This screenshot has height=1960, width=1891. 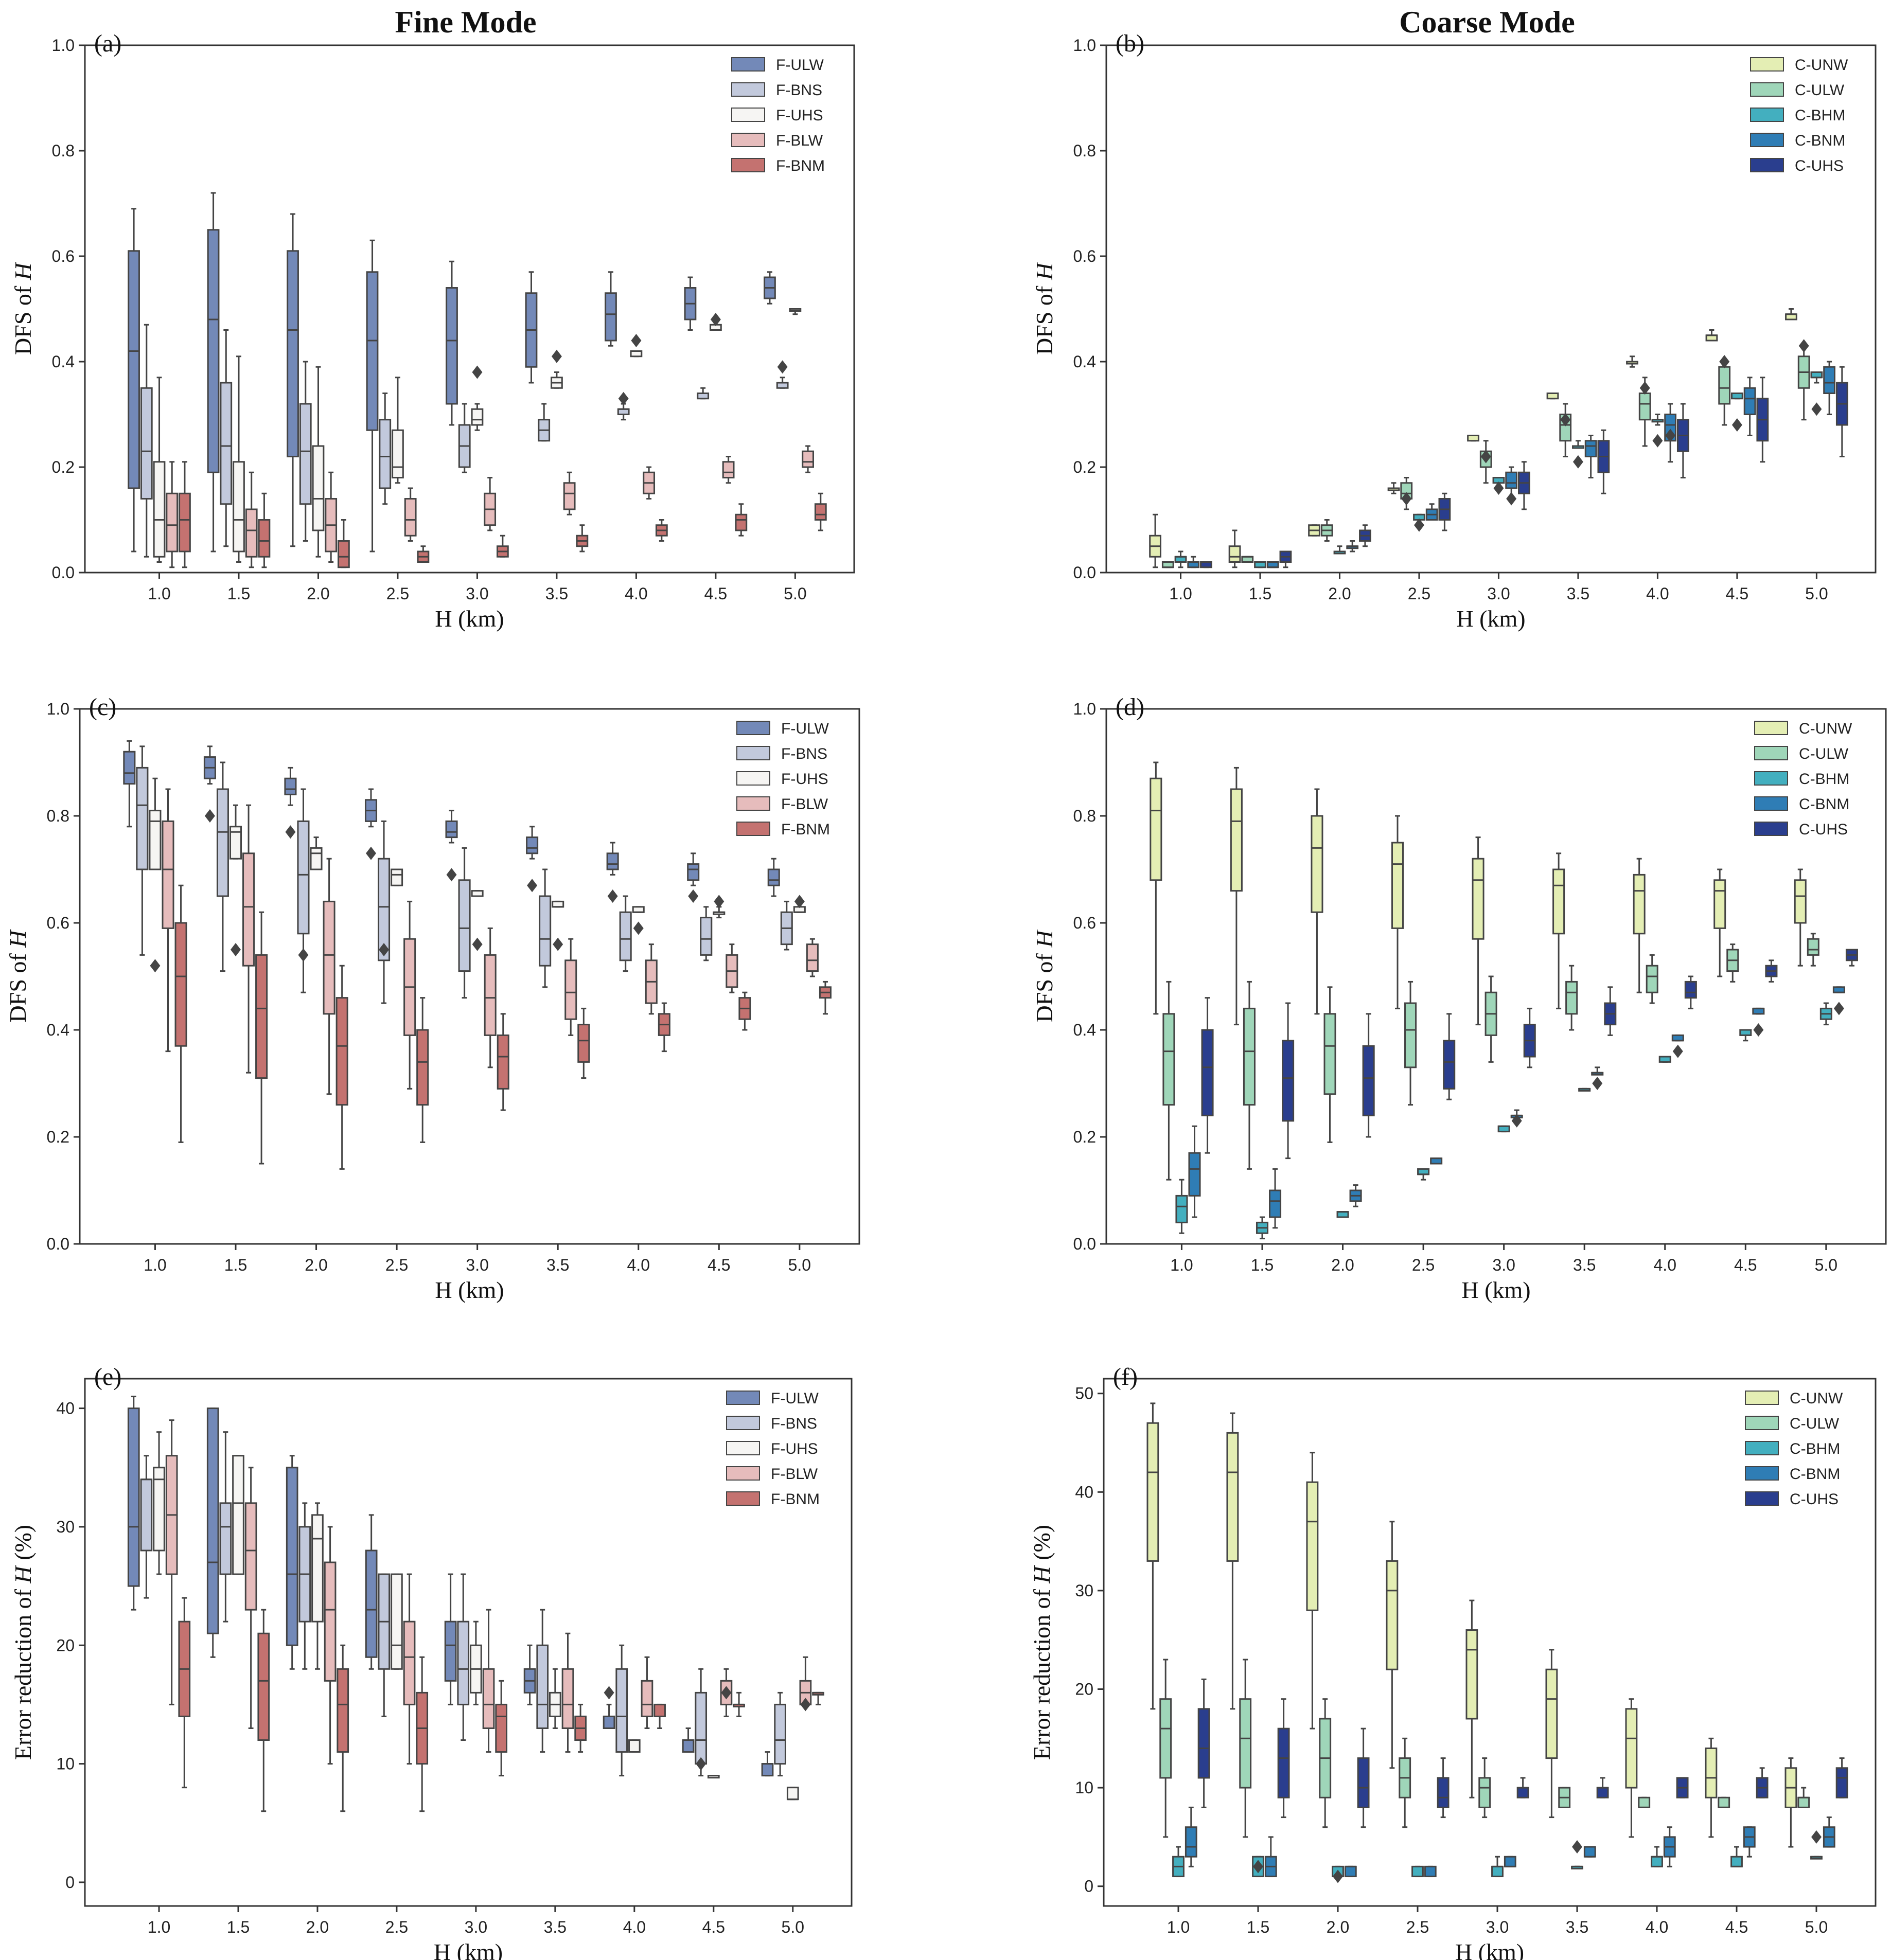 I want to click on series-C-UHS, so click(x=1529, y=1055).